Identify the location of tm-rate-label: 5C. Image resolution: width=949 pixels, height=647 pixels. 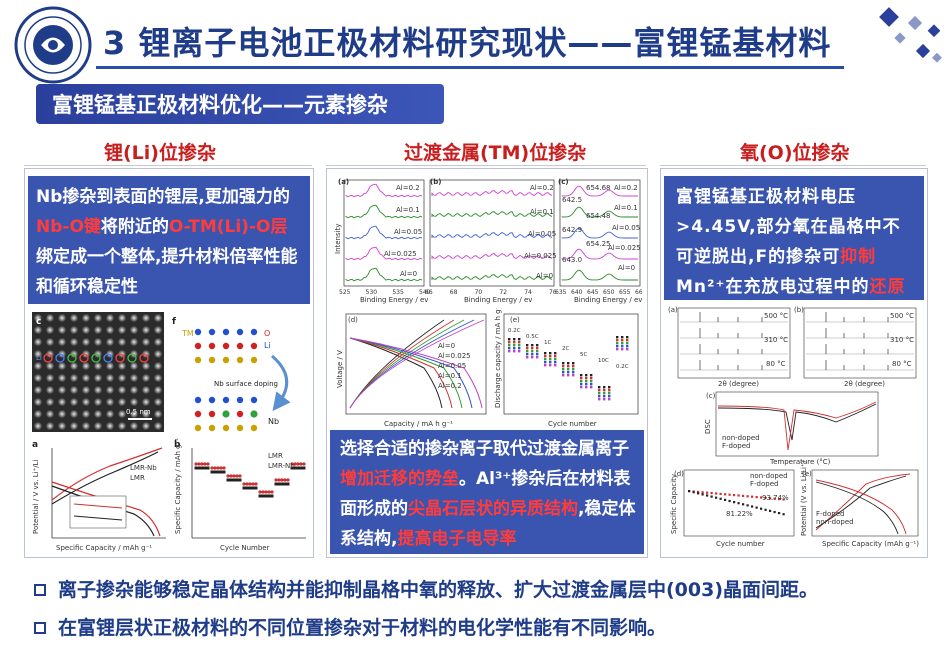
(583, 355).